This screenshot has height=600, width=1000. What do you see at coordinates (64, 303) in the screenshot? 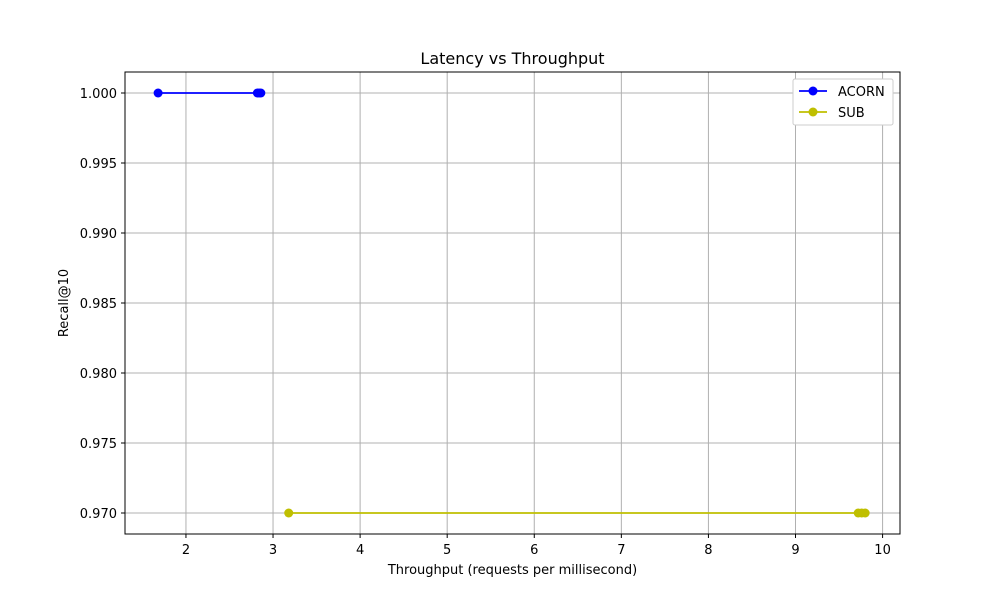
I see `y-axis-label: Recall@10` at bounding box center [64, 303].